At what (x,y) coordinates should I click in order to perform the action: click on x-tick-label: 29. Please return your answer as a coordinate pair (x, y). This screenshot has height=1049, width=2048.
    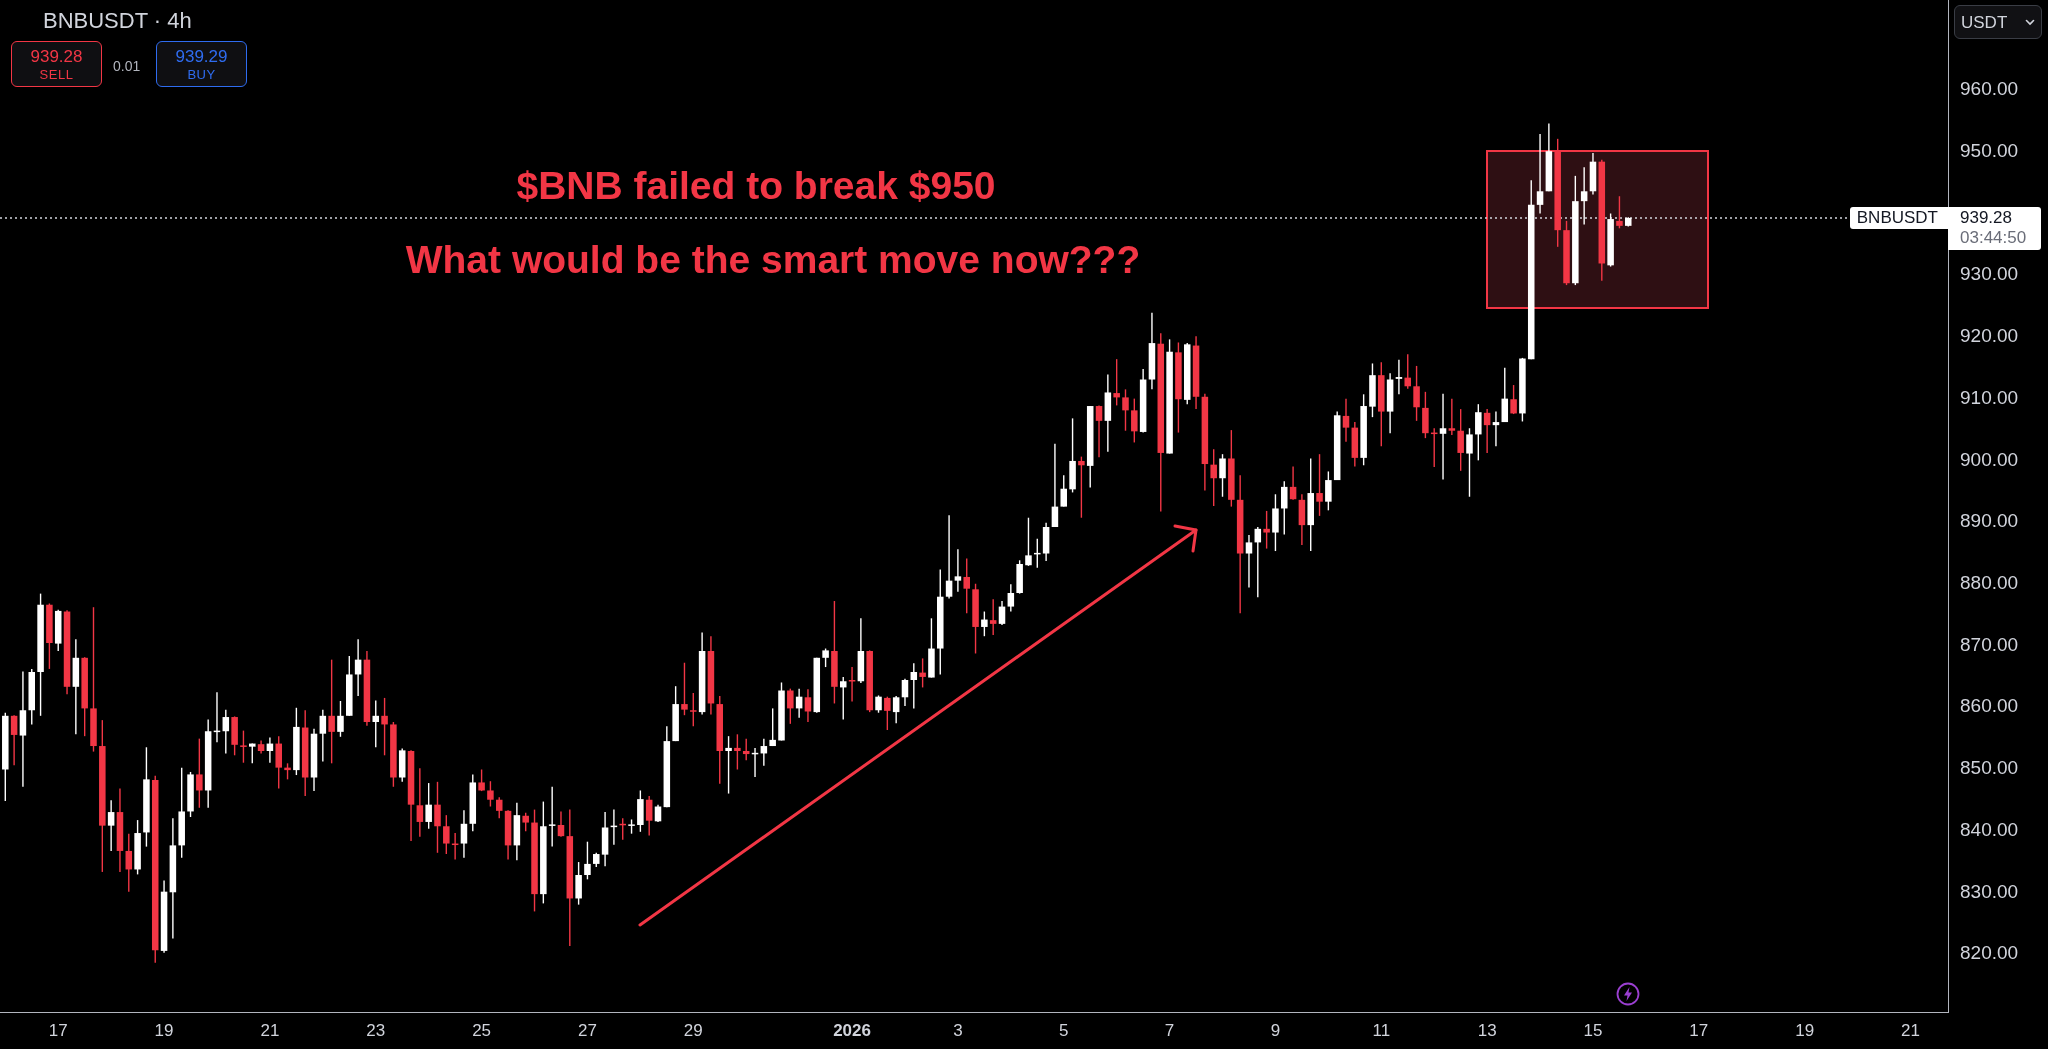
    Looking at the image, I should click on (693, 1030).